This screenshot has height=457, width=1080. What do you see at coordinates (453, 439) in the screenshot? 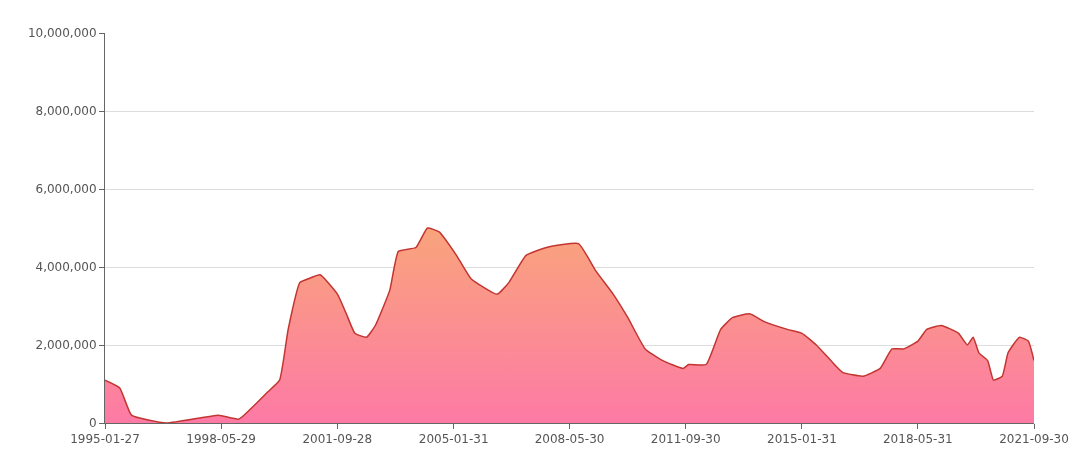
I see `x-tick-label: 2005-01-31` at bounding box center [453, 439].